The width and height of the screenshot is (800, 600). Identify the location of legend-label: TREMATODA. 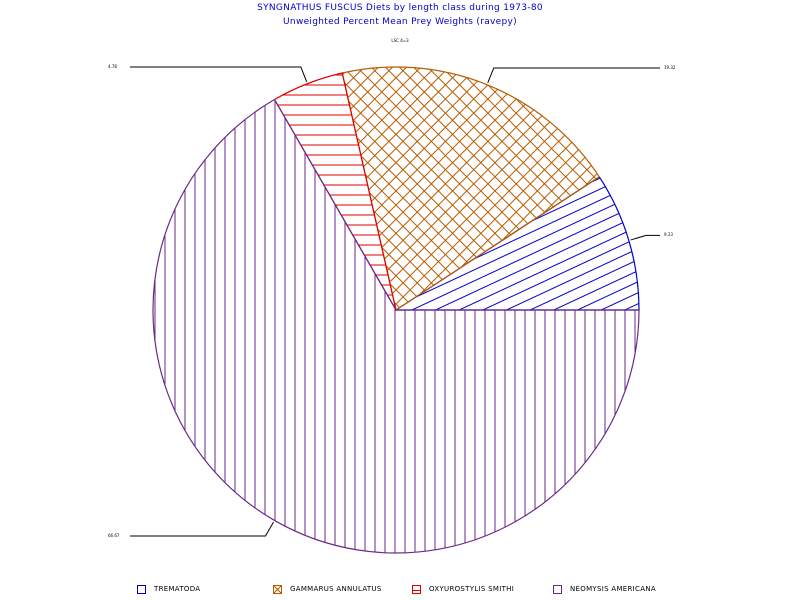
(177, 589).